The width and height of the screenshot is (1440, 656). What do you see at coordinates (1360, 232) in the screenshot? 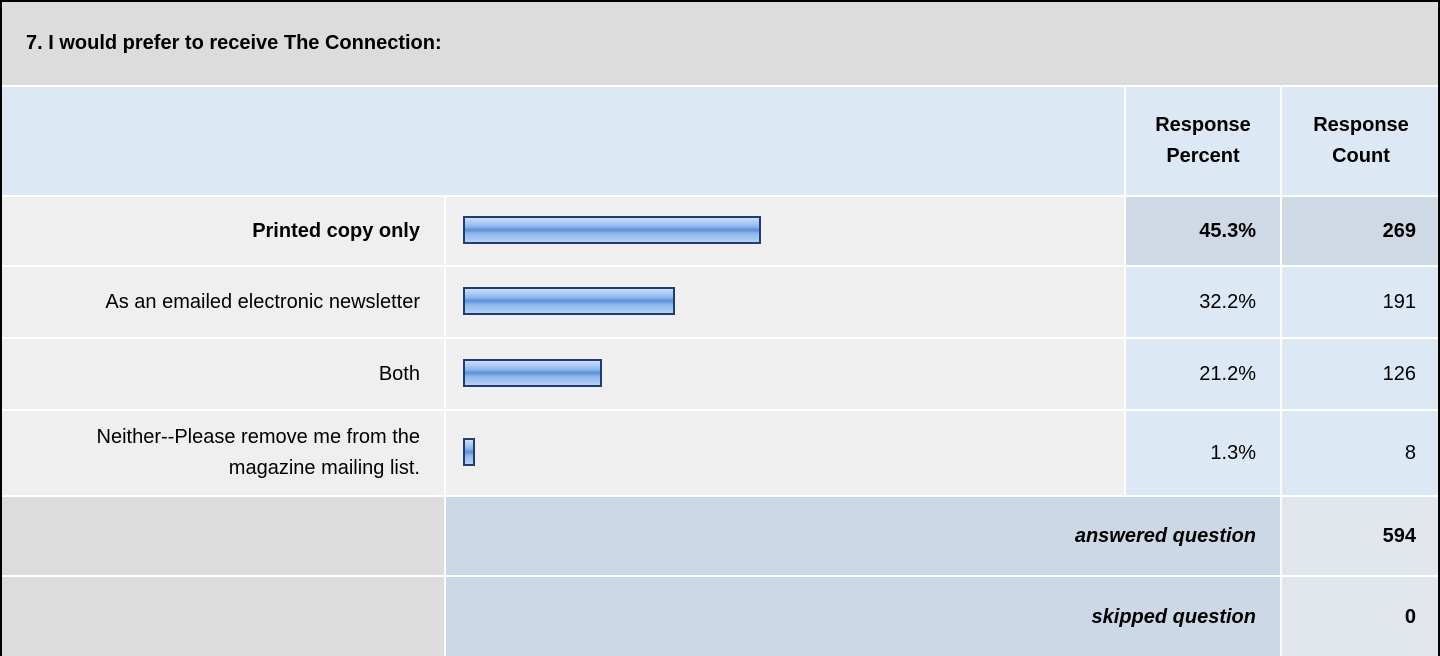
I see `row-count: 269` at bounding box center [1360, 232].